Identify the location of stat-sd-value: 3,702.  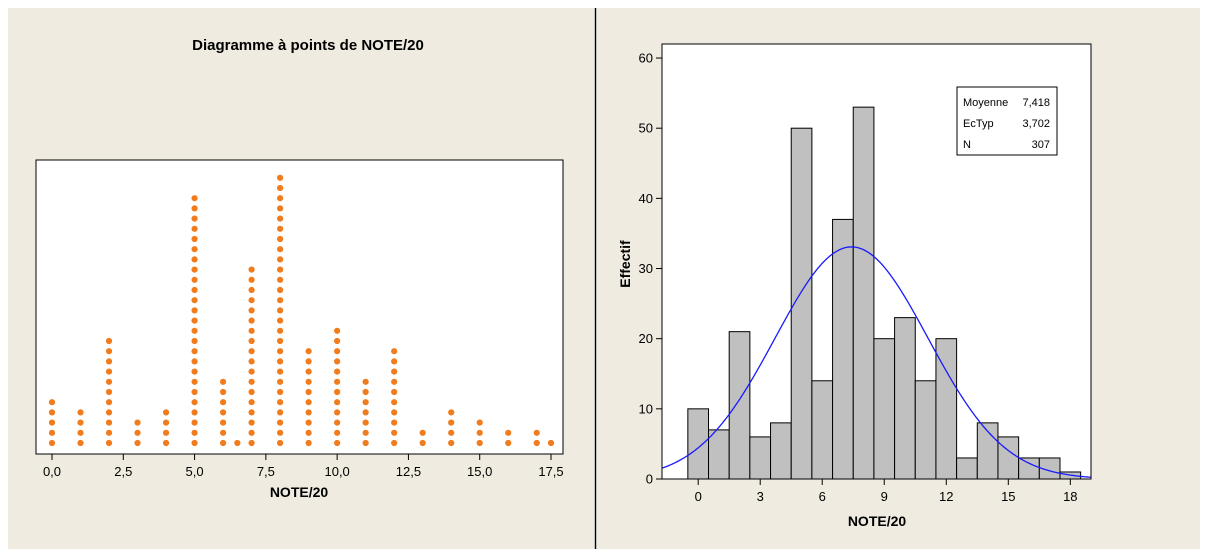
(1036, 124).